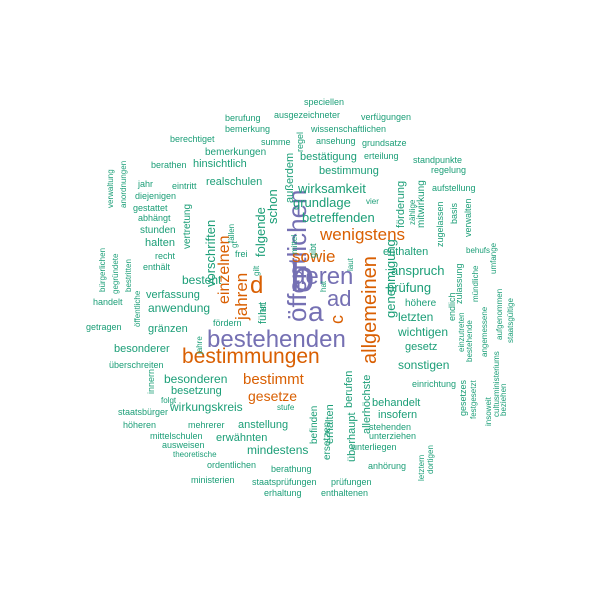 Image resolution: width=600 pixels, height=600 pixels. I want to click on word-besteht: besteht, so click(202, 280).